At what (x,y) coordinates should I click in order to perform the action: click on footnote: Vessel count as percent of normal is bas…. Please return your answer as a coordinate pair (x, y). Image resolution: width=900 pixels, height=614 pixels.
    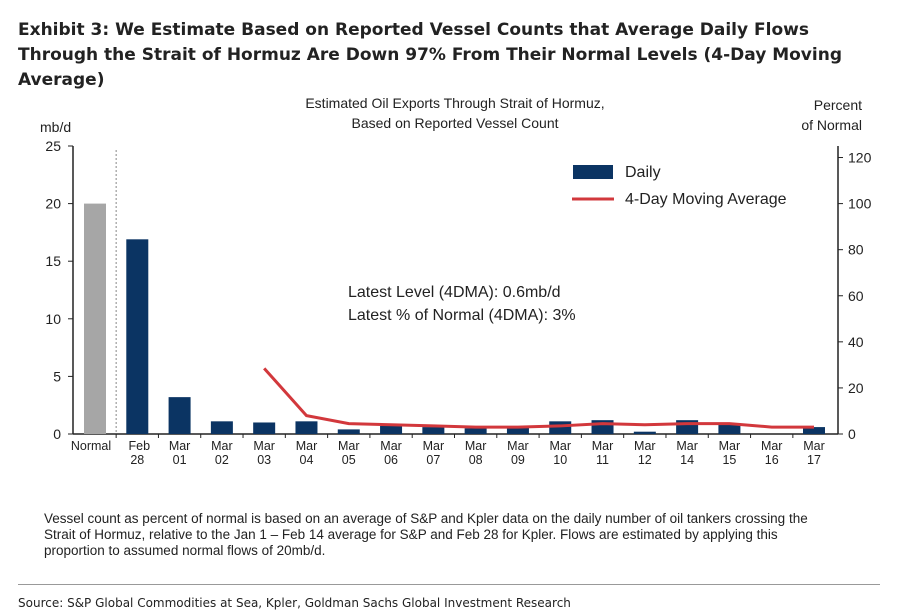
    Looking at the image, I should click on (426, 534).